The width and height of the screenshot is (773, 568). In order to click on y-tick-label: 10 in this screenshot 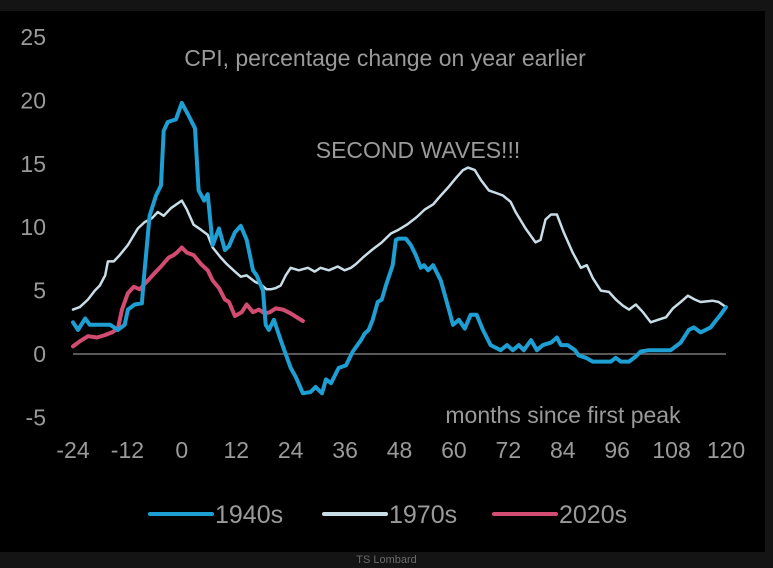, I will do `click(33, 227)`.